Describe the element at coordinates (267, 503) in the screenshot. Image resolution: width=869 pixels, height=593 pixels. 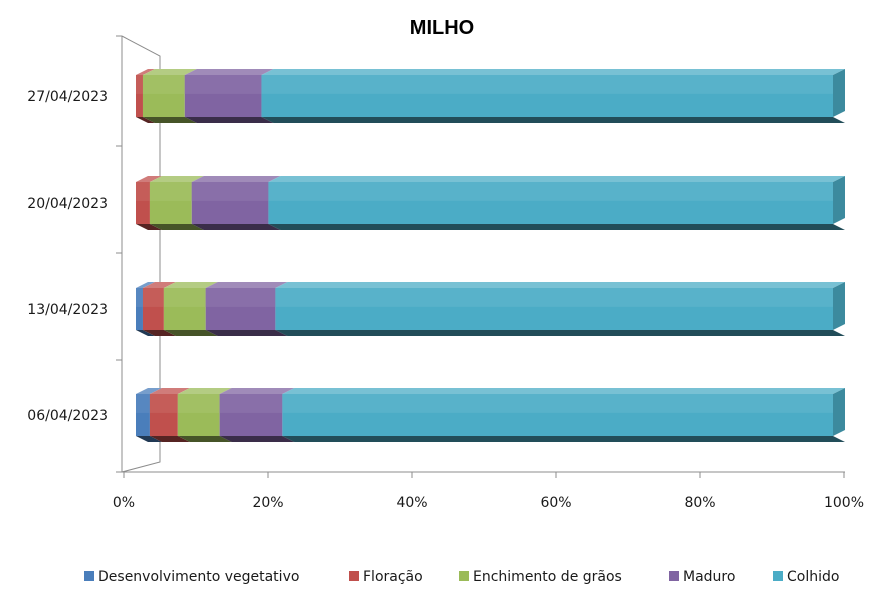
I see `x-tick-label: 20%` at that location.